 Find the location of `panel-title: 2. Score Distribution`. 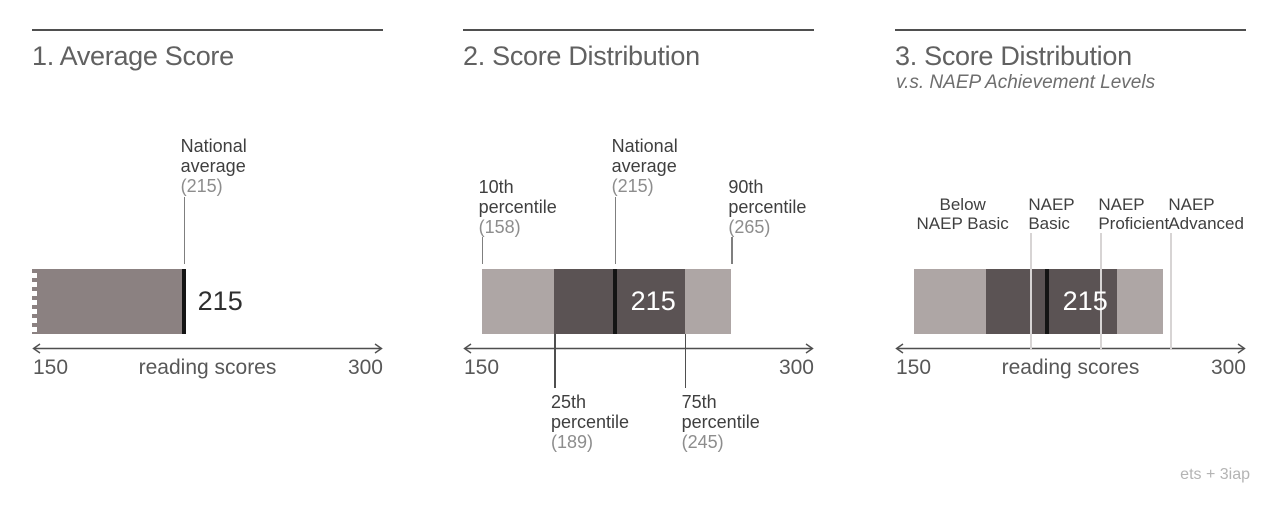

panel-title: 2. Score Distribution is located at coordinates (581, 56).